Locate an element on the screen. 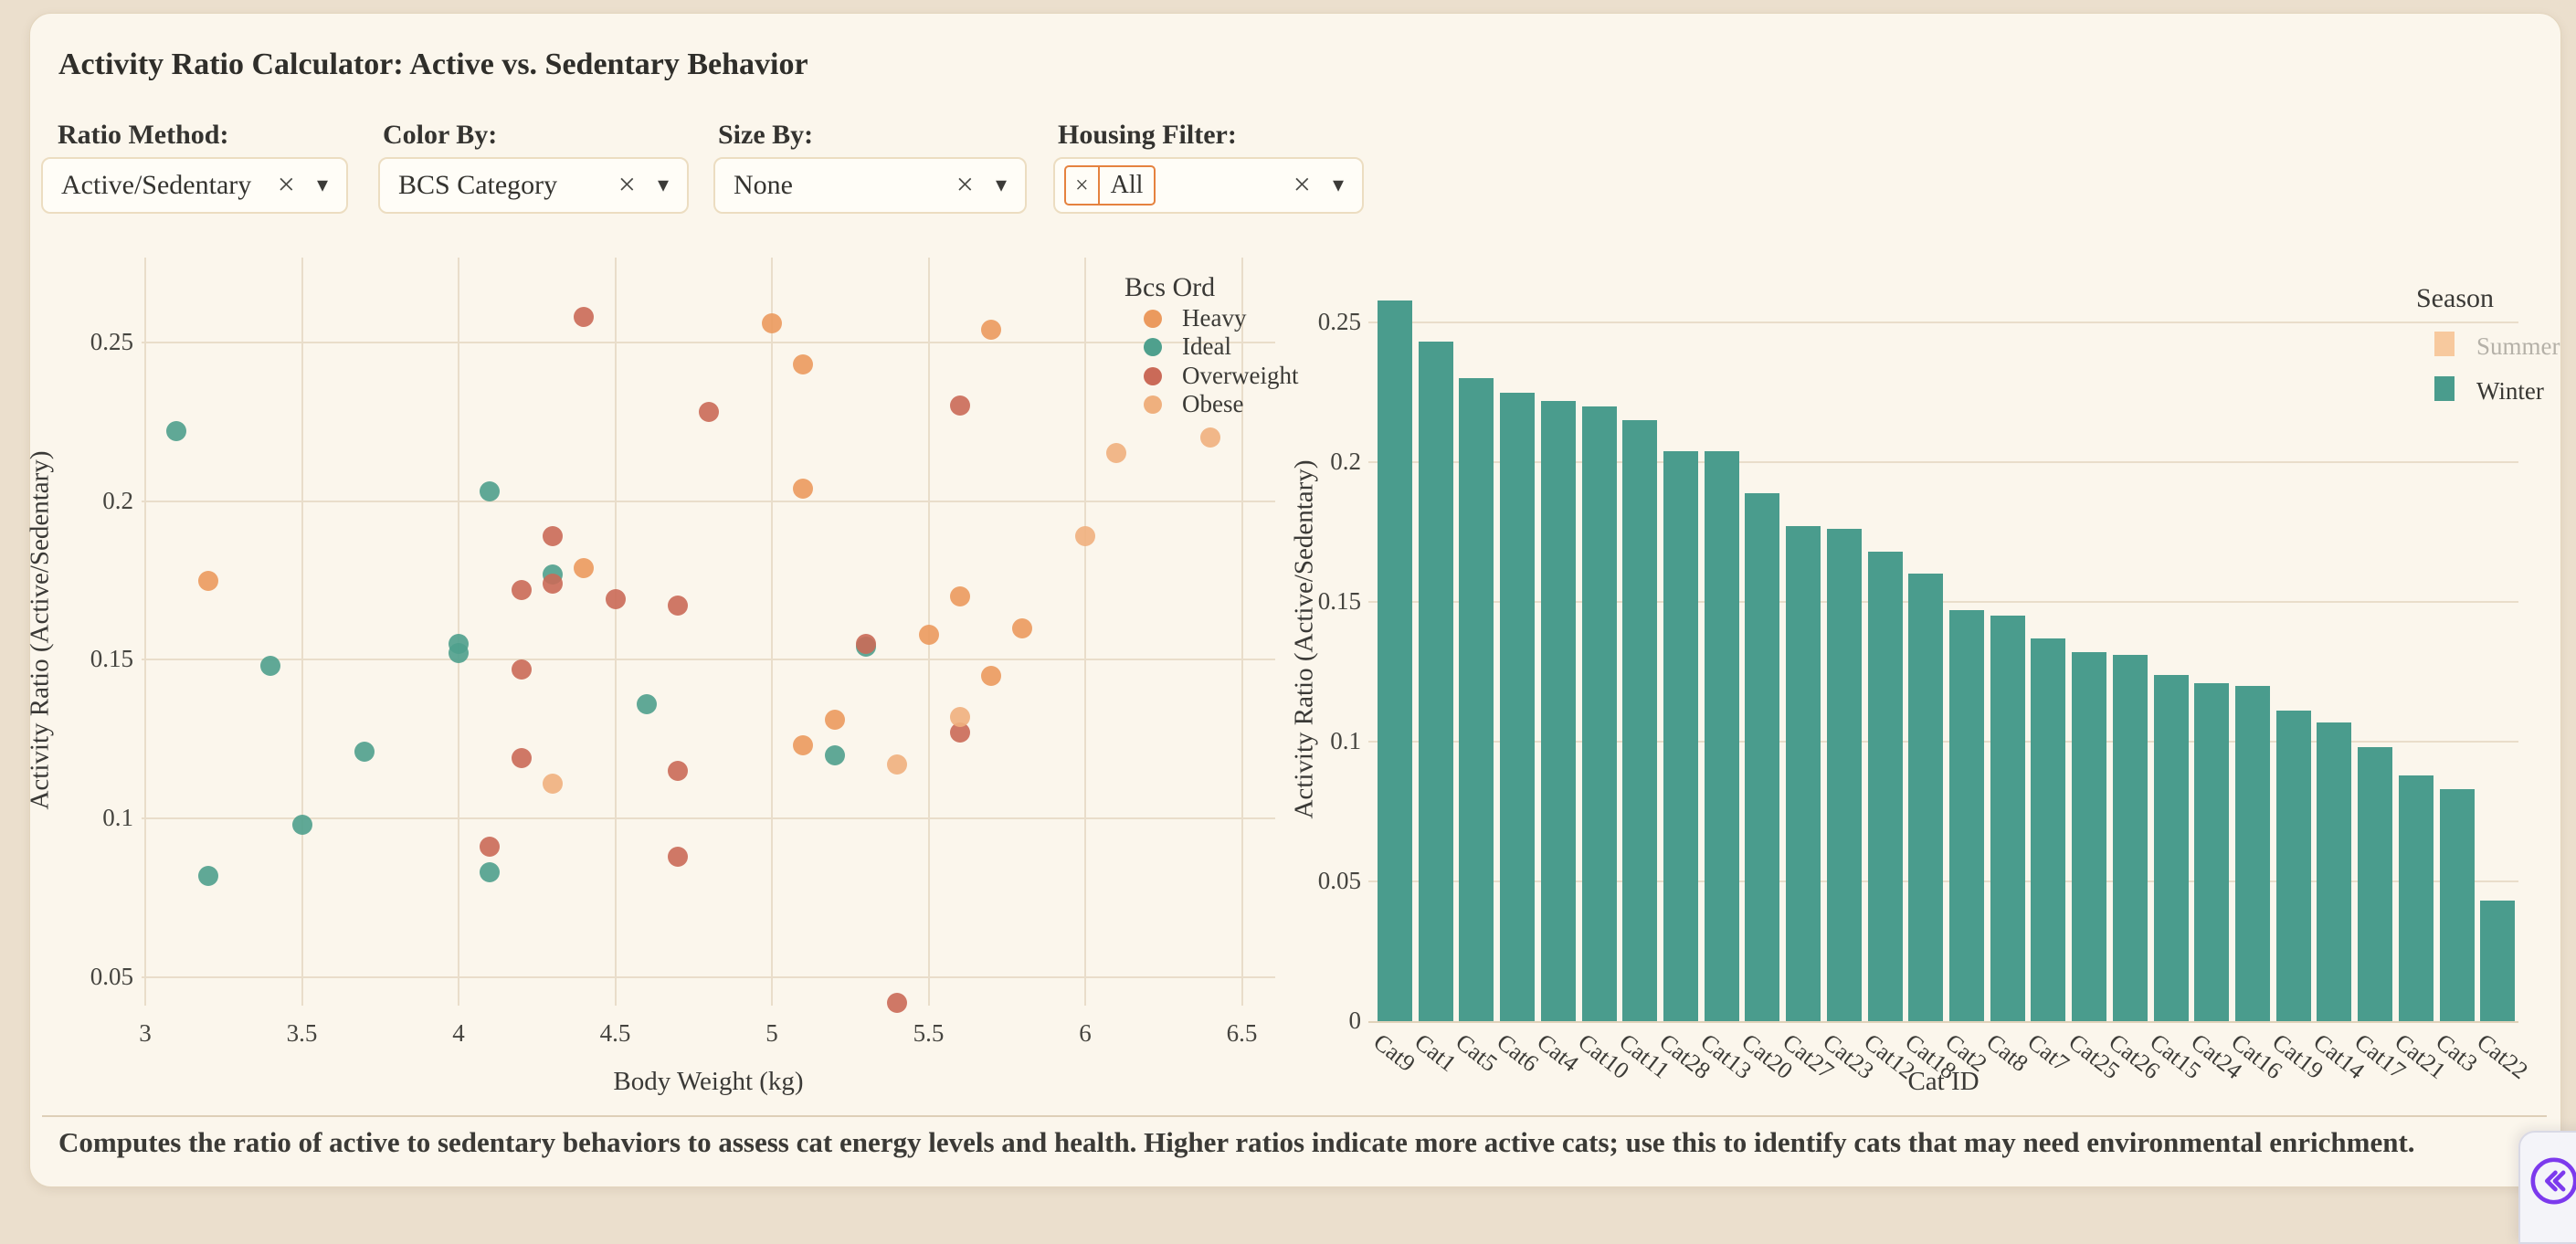 Image resolution: width=2576 pixels, height=1244 pixels. bar-cat23 is located at coordinates (1844, 775).